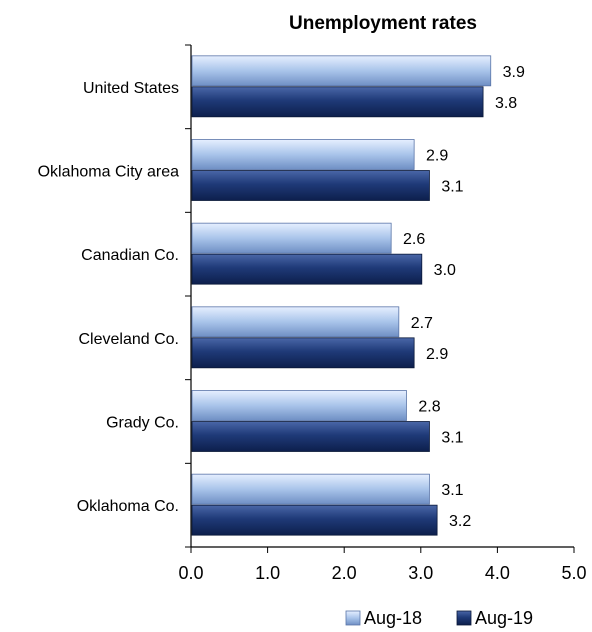  I want to click on category-label: Oklahoma Co., so click(128, 506).